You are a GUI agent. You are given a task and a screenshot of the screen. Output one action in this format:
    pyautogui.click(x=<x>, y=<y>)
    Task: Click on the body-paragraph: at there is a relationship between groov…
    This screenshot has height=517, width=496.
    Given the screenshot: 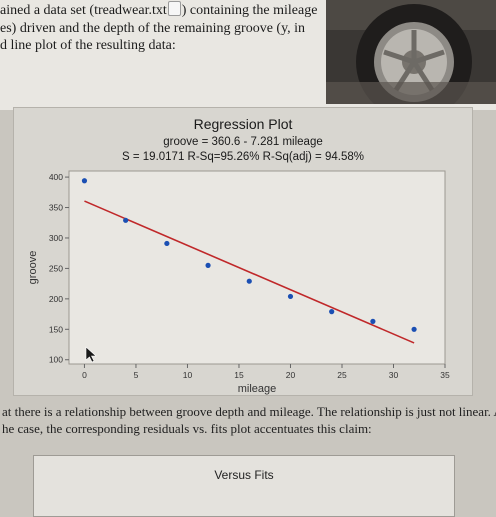 What is the action you would take?
    pyautogui.click(x=248, y=420)
    